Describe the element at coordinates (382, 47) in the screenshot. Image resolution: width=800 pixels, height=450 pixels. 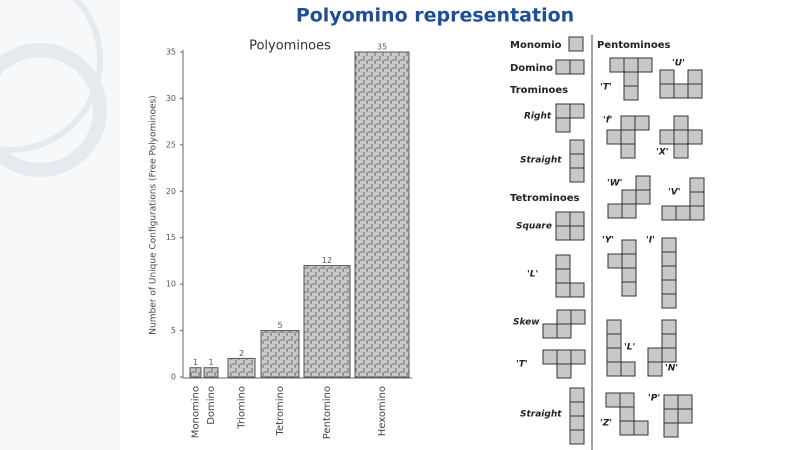
I see `value-label: 35` at that location.